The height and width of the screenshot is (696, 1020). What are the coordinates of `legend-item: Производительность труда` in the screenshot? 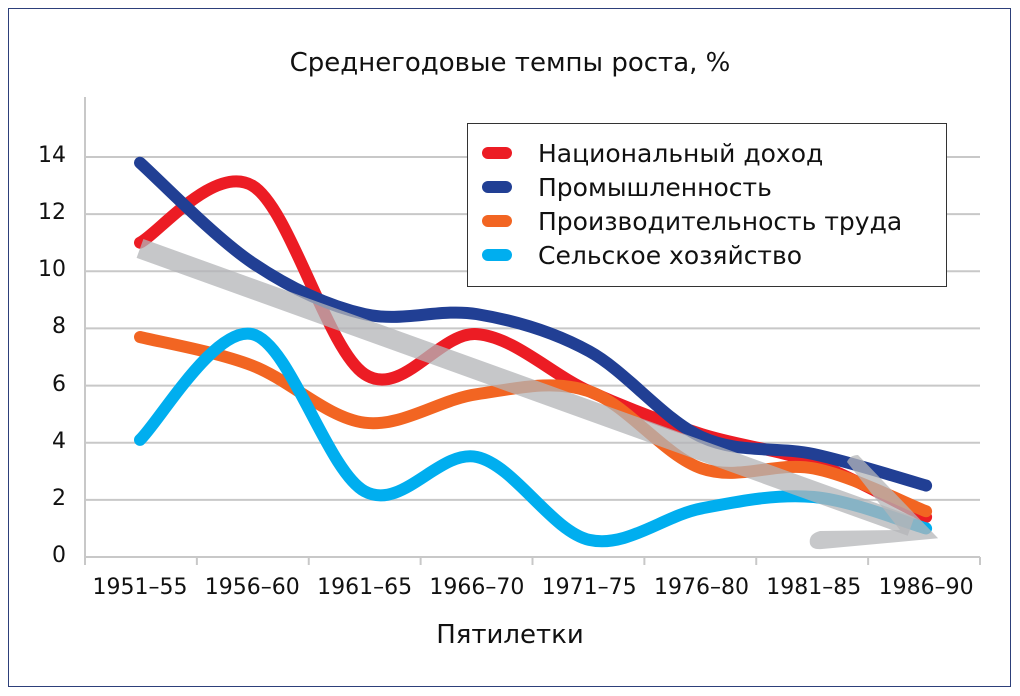 It's located at (707, 221).